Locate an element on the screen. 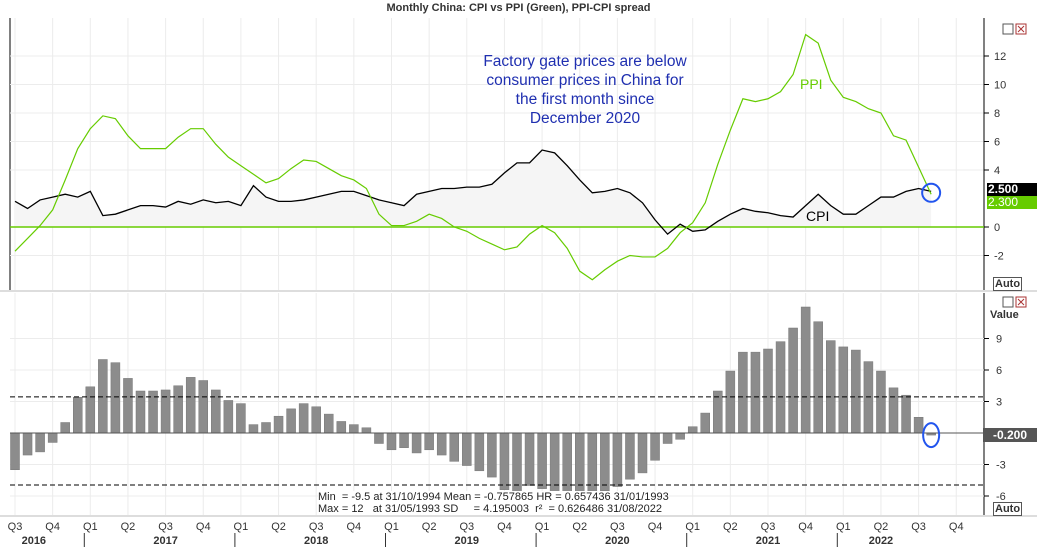 This screenshot has width=1037, height=547. cpi-area-fill is located at coordinates (473, 192).